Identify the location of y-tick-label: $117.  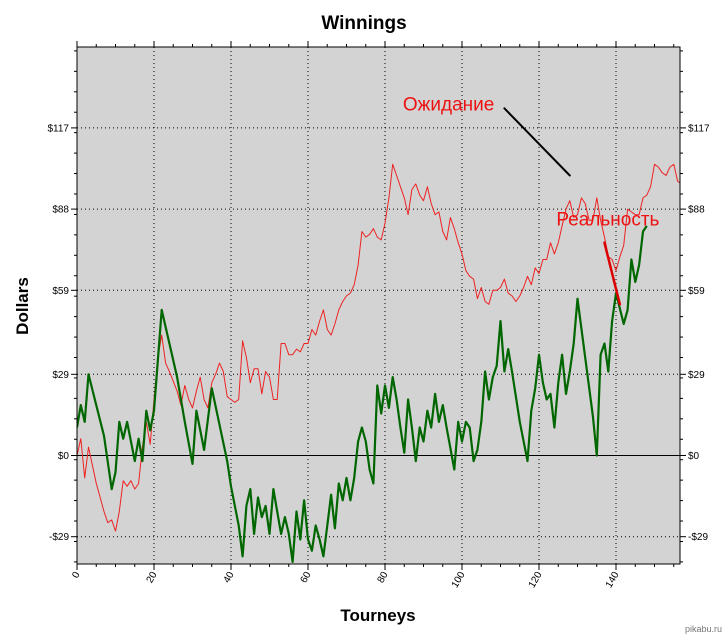
(58, 128).